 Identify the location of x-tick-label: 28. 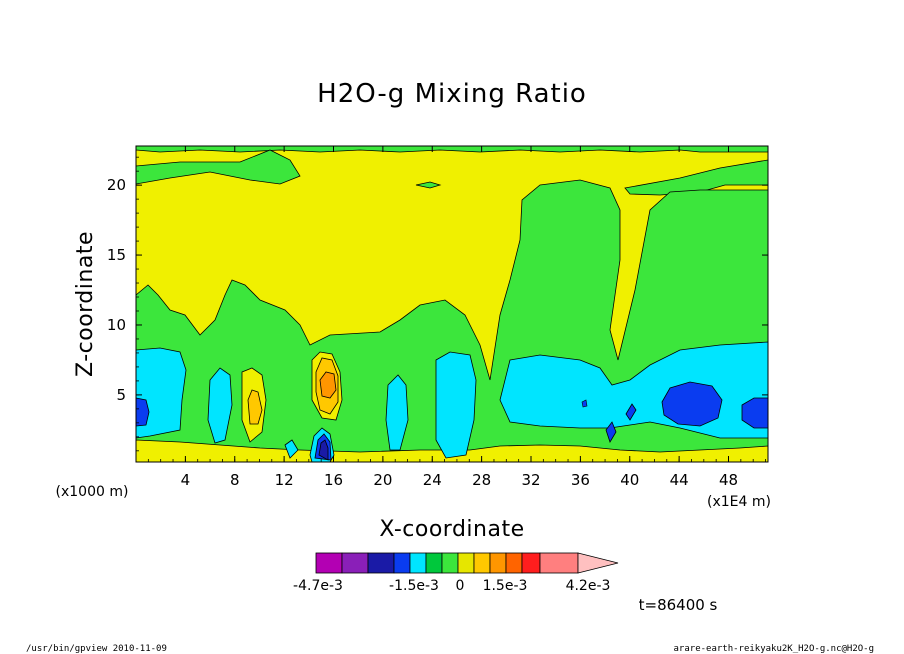
(481, 480).